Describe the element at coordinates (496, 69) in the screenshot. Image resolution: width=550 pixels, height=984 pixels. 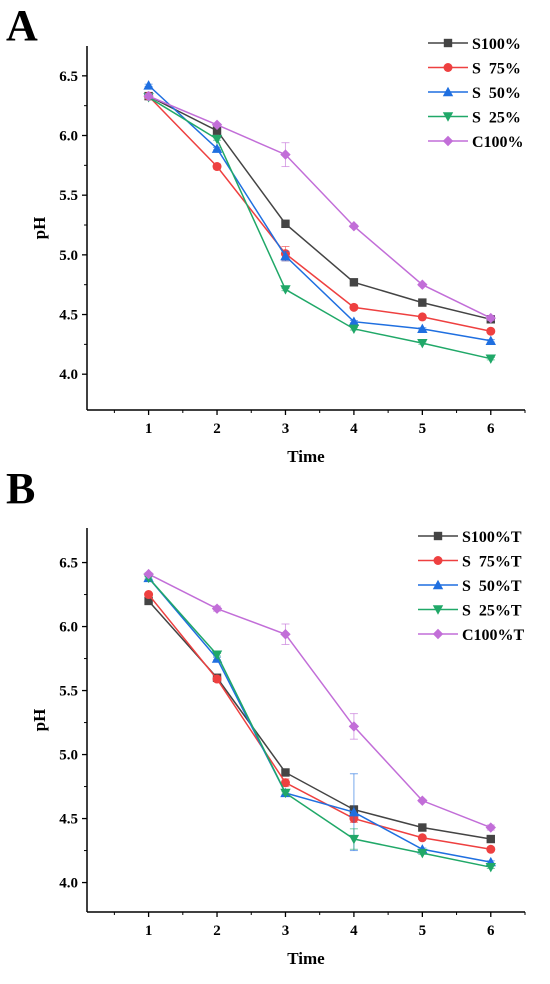
I see `legend-label: S 75%` at that location.